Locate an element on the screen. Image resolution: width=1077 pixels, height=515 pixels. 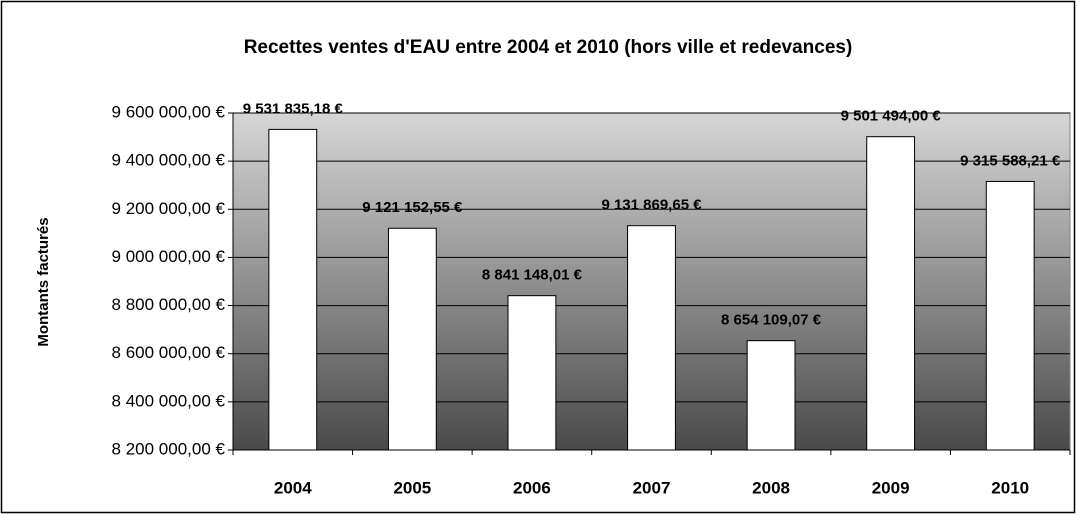
x-tick-label: 2010 is located at coordinates (1010, 487).